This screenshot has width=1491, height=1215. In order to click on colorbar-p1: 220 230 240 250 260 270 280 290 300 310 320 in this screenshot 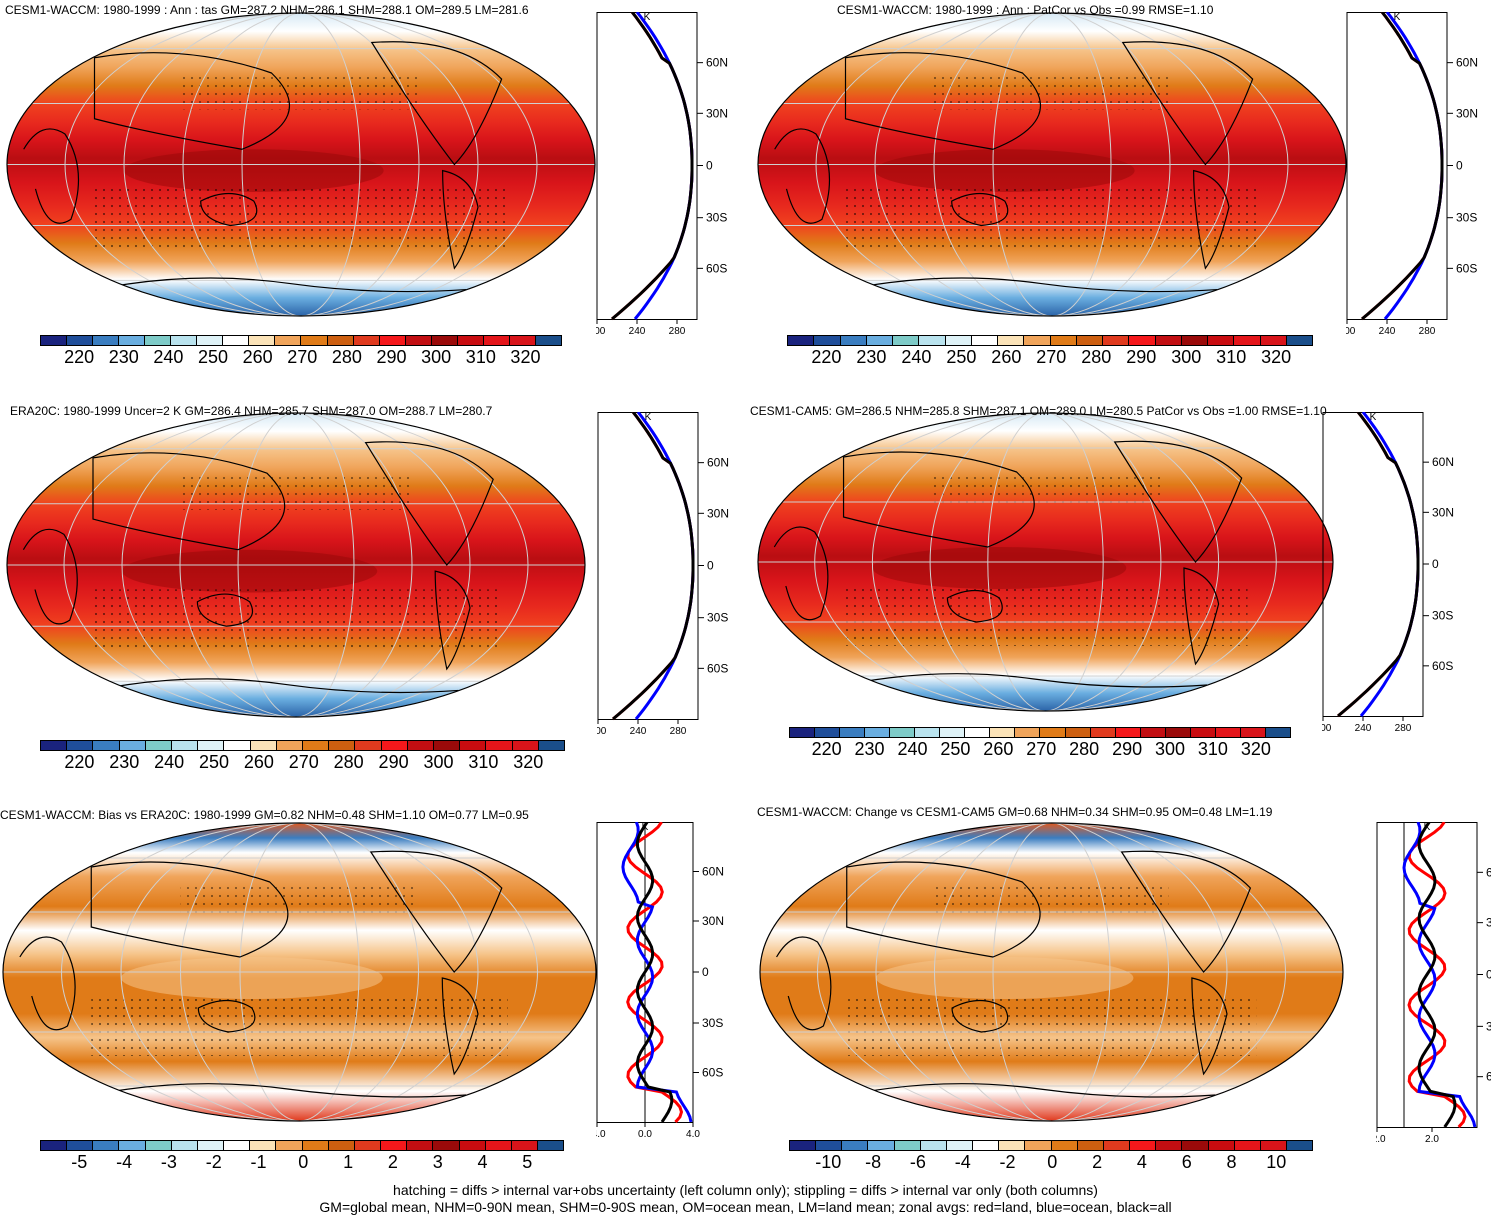, I will do `click(301, 353)`.